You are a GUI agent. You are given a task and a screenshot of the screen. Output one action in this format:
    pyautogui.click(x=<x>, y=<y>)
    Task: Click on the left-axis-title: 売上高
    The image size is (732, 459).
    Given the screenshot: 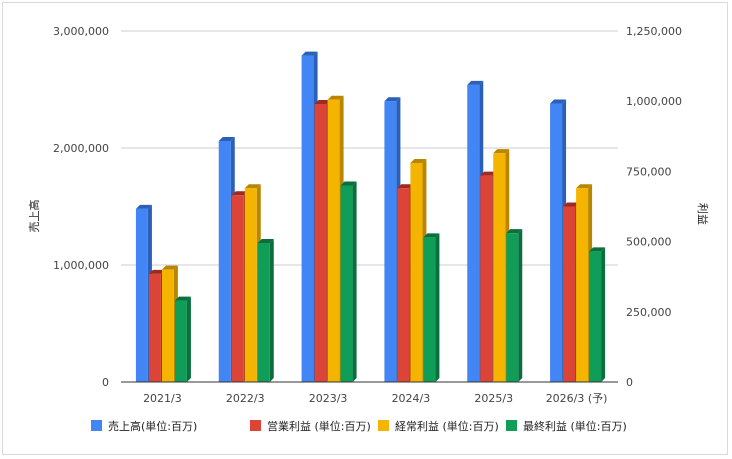 What is the action you would take?
    pyautogui.click(x=34, y=216)
    